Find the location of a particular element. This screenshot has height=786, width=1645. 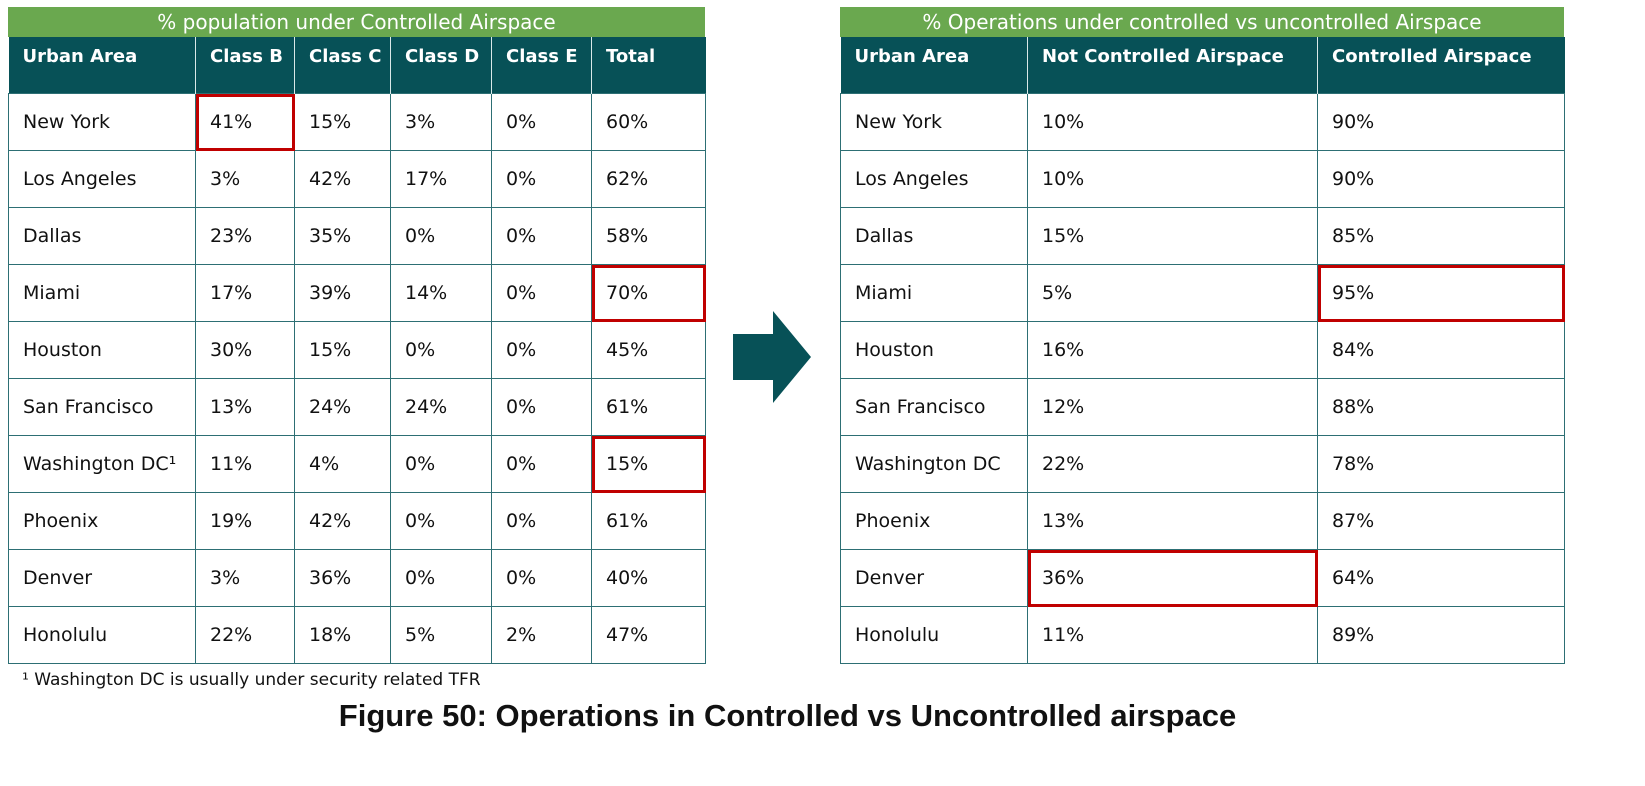

table-row: Dallas 23% 35% 0% 0% 58% is located at coordinates (357, 236).